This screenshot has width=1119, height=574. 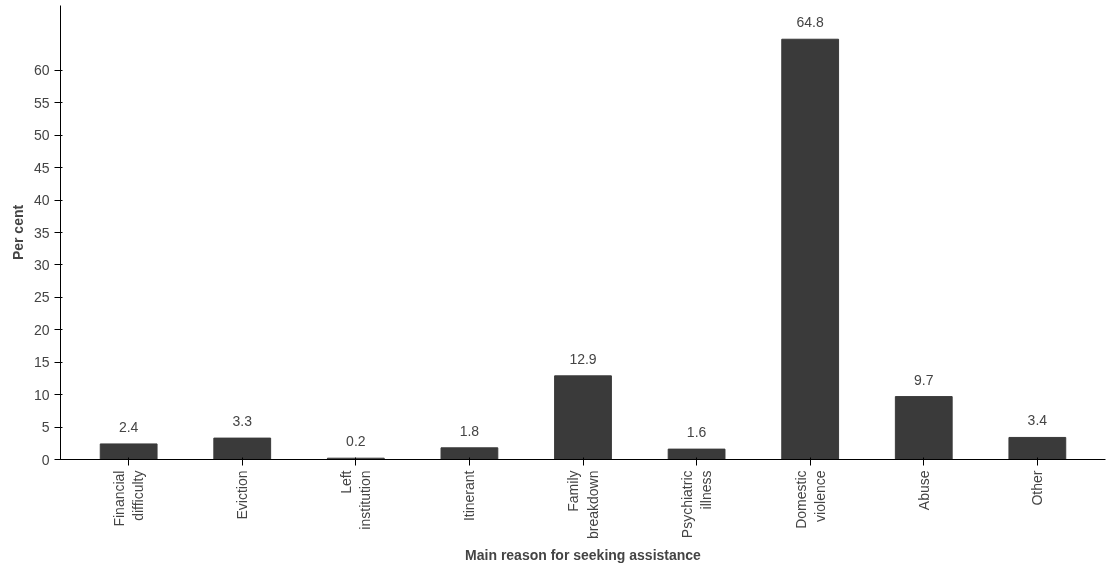 What do you see at coordinates (45, 427) in the screenshot?
I see `y-tick-label: 5` at bounding box center [45, 427].